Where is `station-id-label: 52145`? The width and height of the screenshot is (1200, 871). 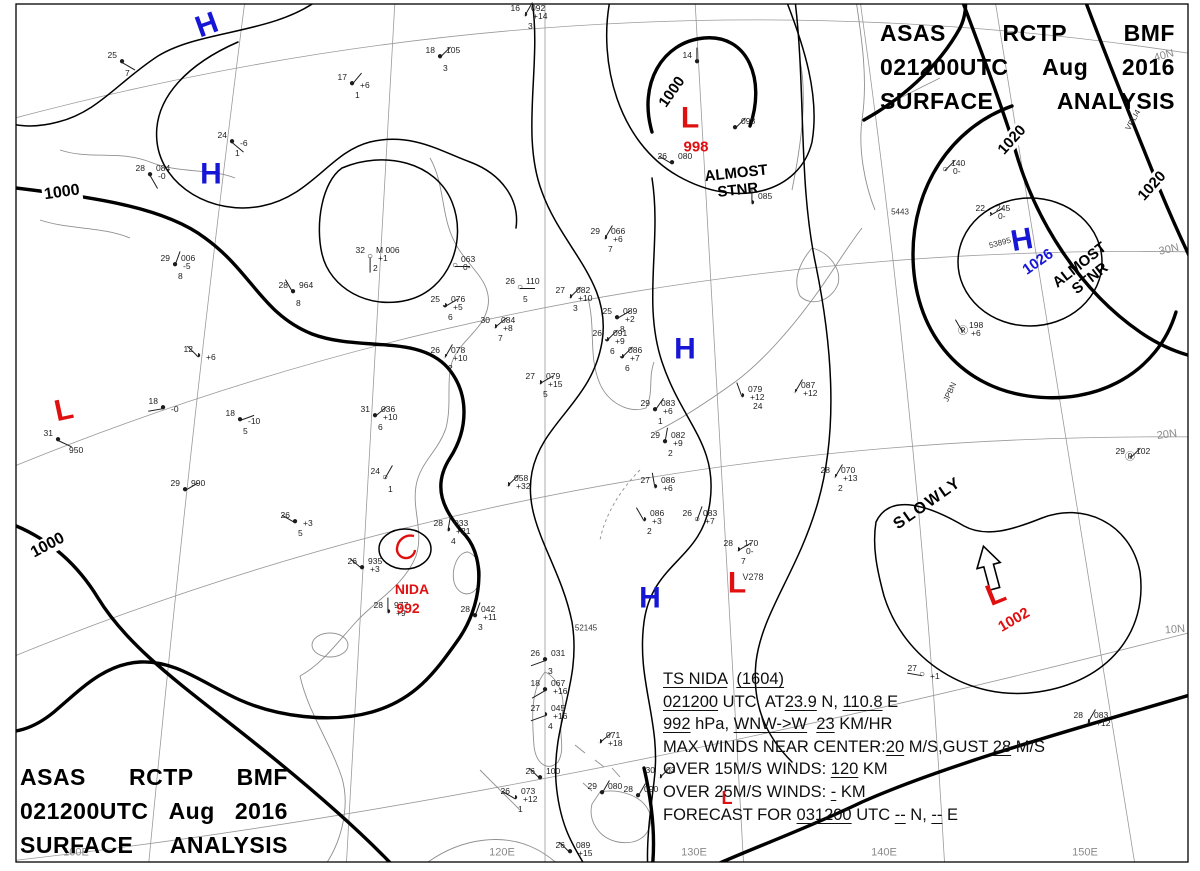 station-id-label: 52145 is located at coordinates (586, 628).